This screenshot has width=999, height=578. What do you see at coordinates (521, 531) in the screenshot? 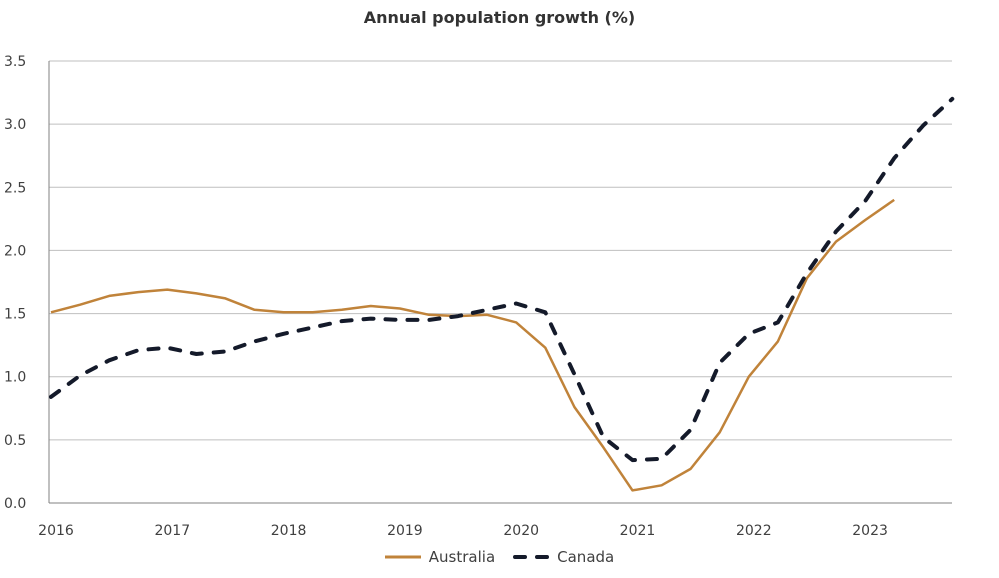
I see `x-tick-label: 2020` at bounding box center [521, 531].